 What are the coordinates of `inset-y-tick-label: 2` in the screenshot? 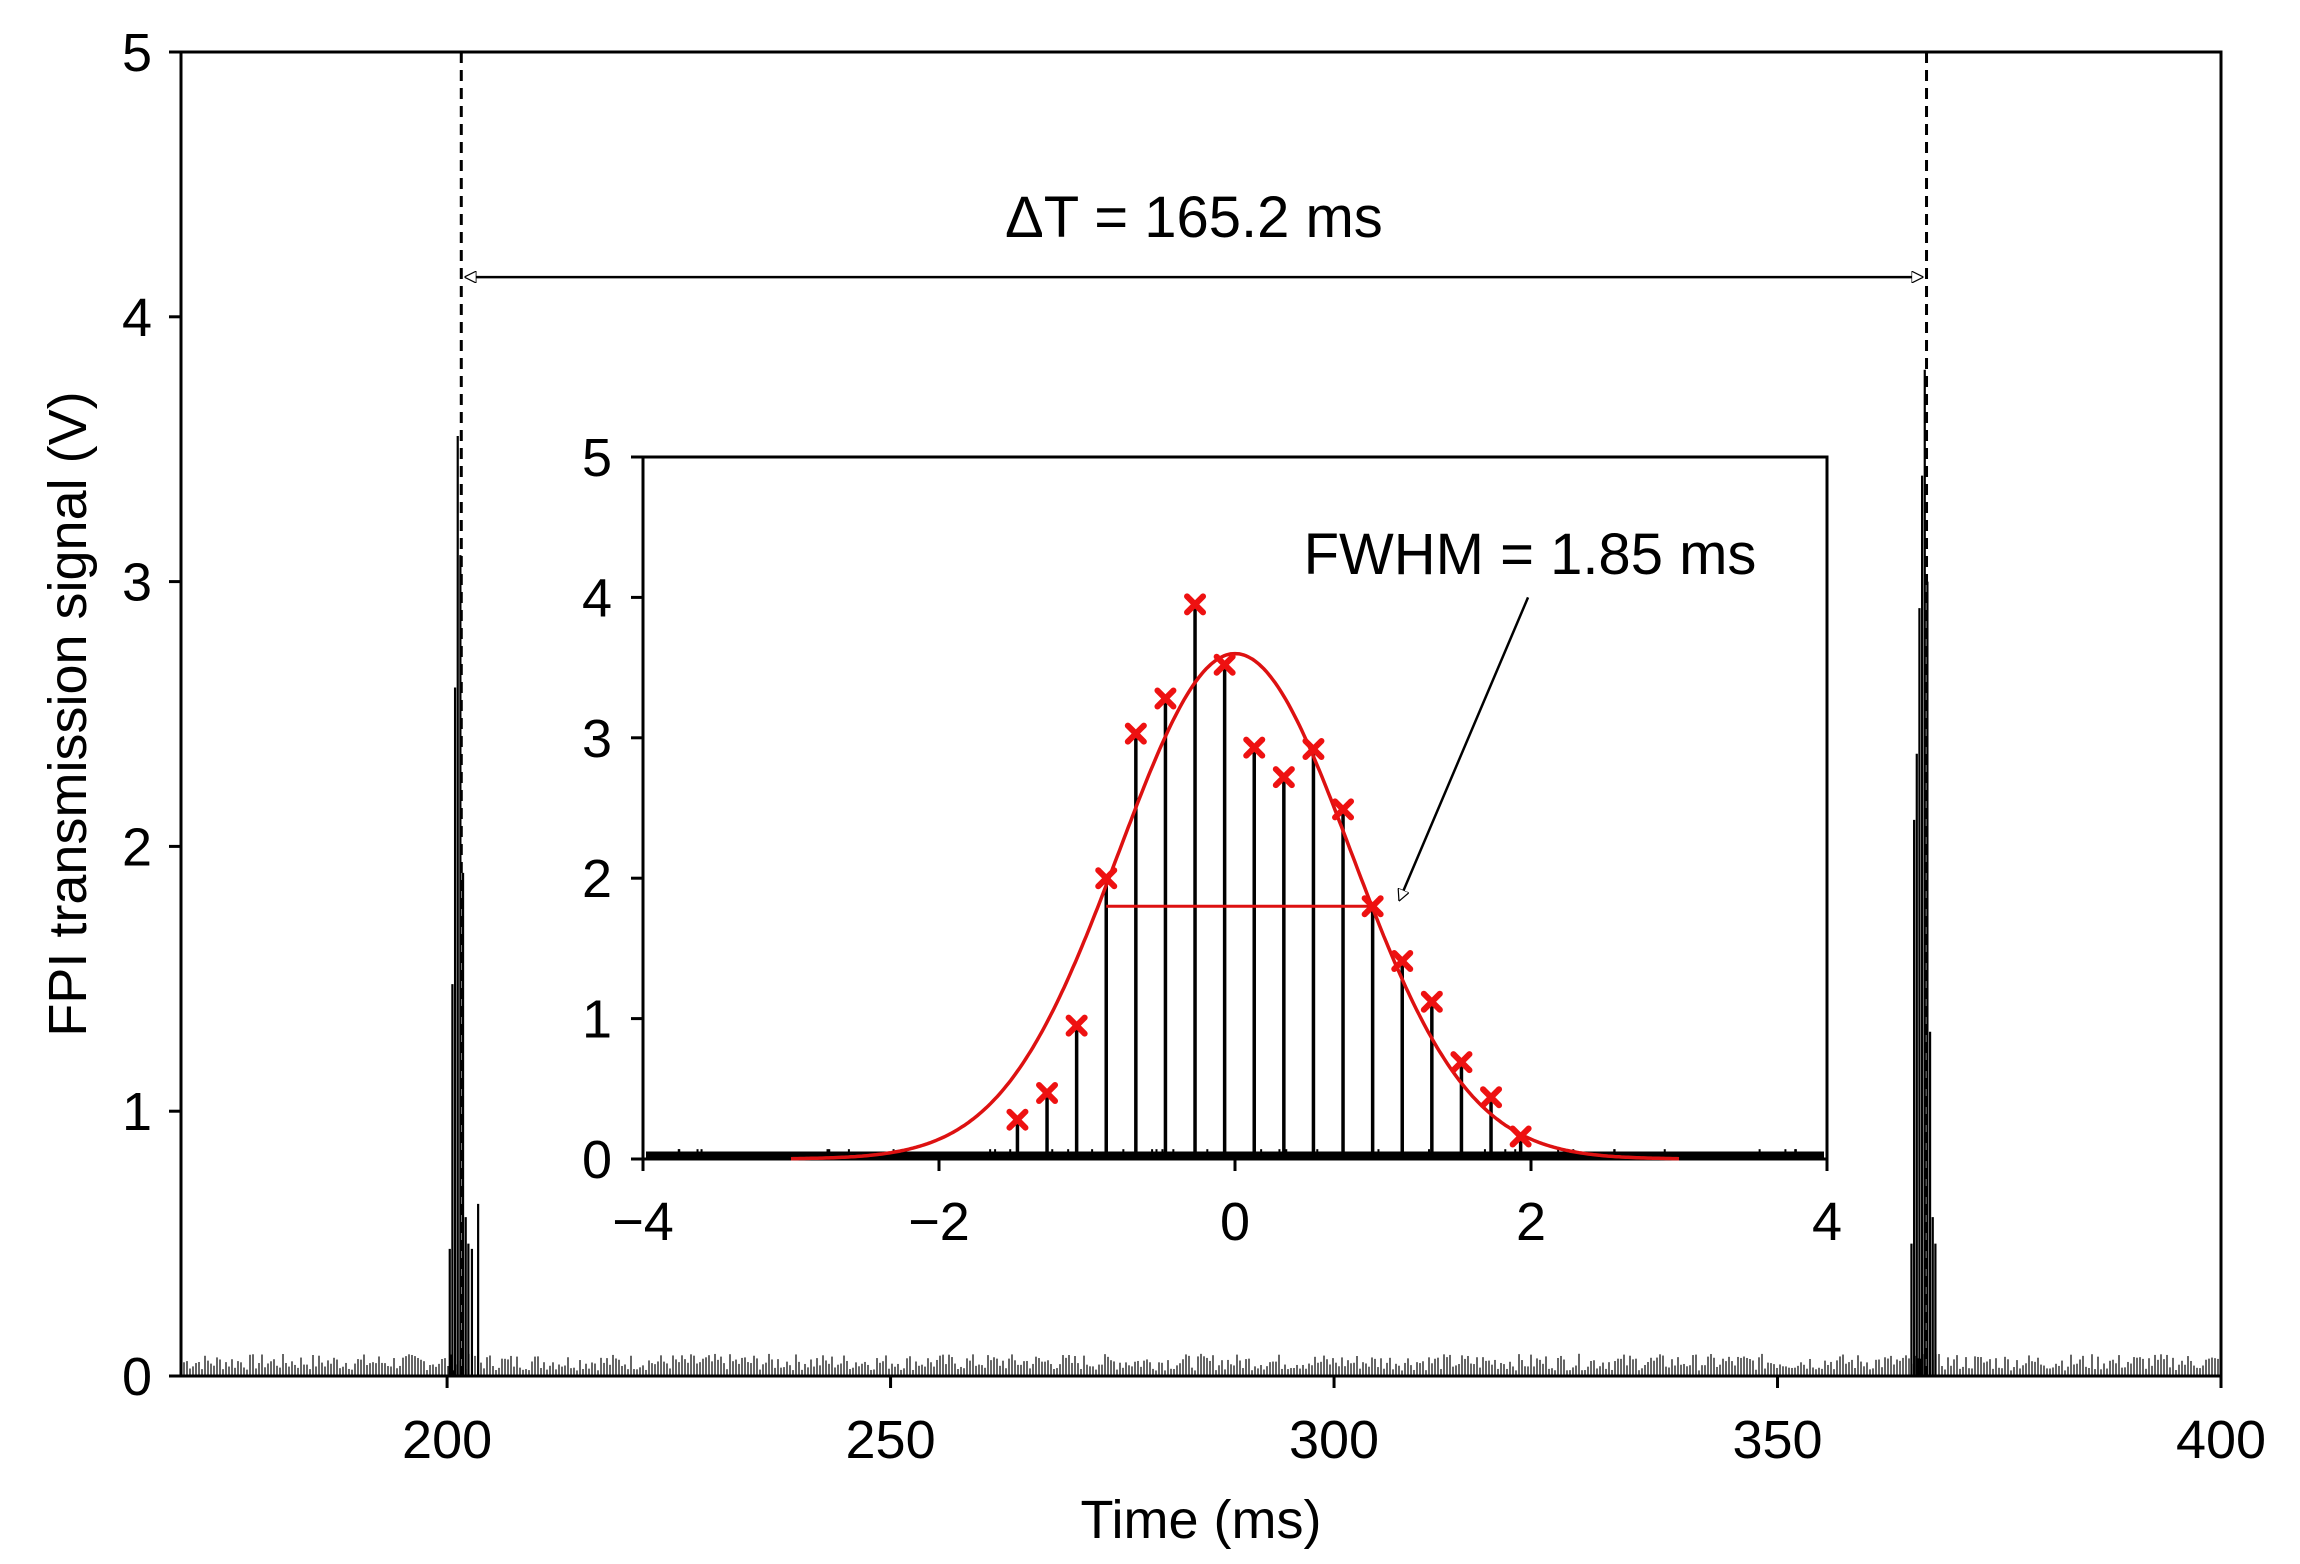 It's located at (597, 879).